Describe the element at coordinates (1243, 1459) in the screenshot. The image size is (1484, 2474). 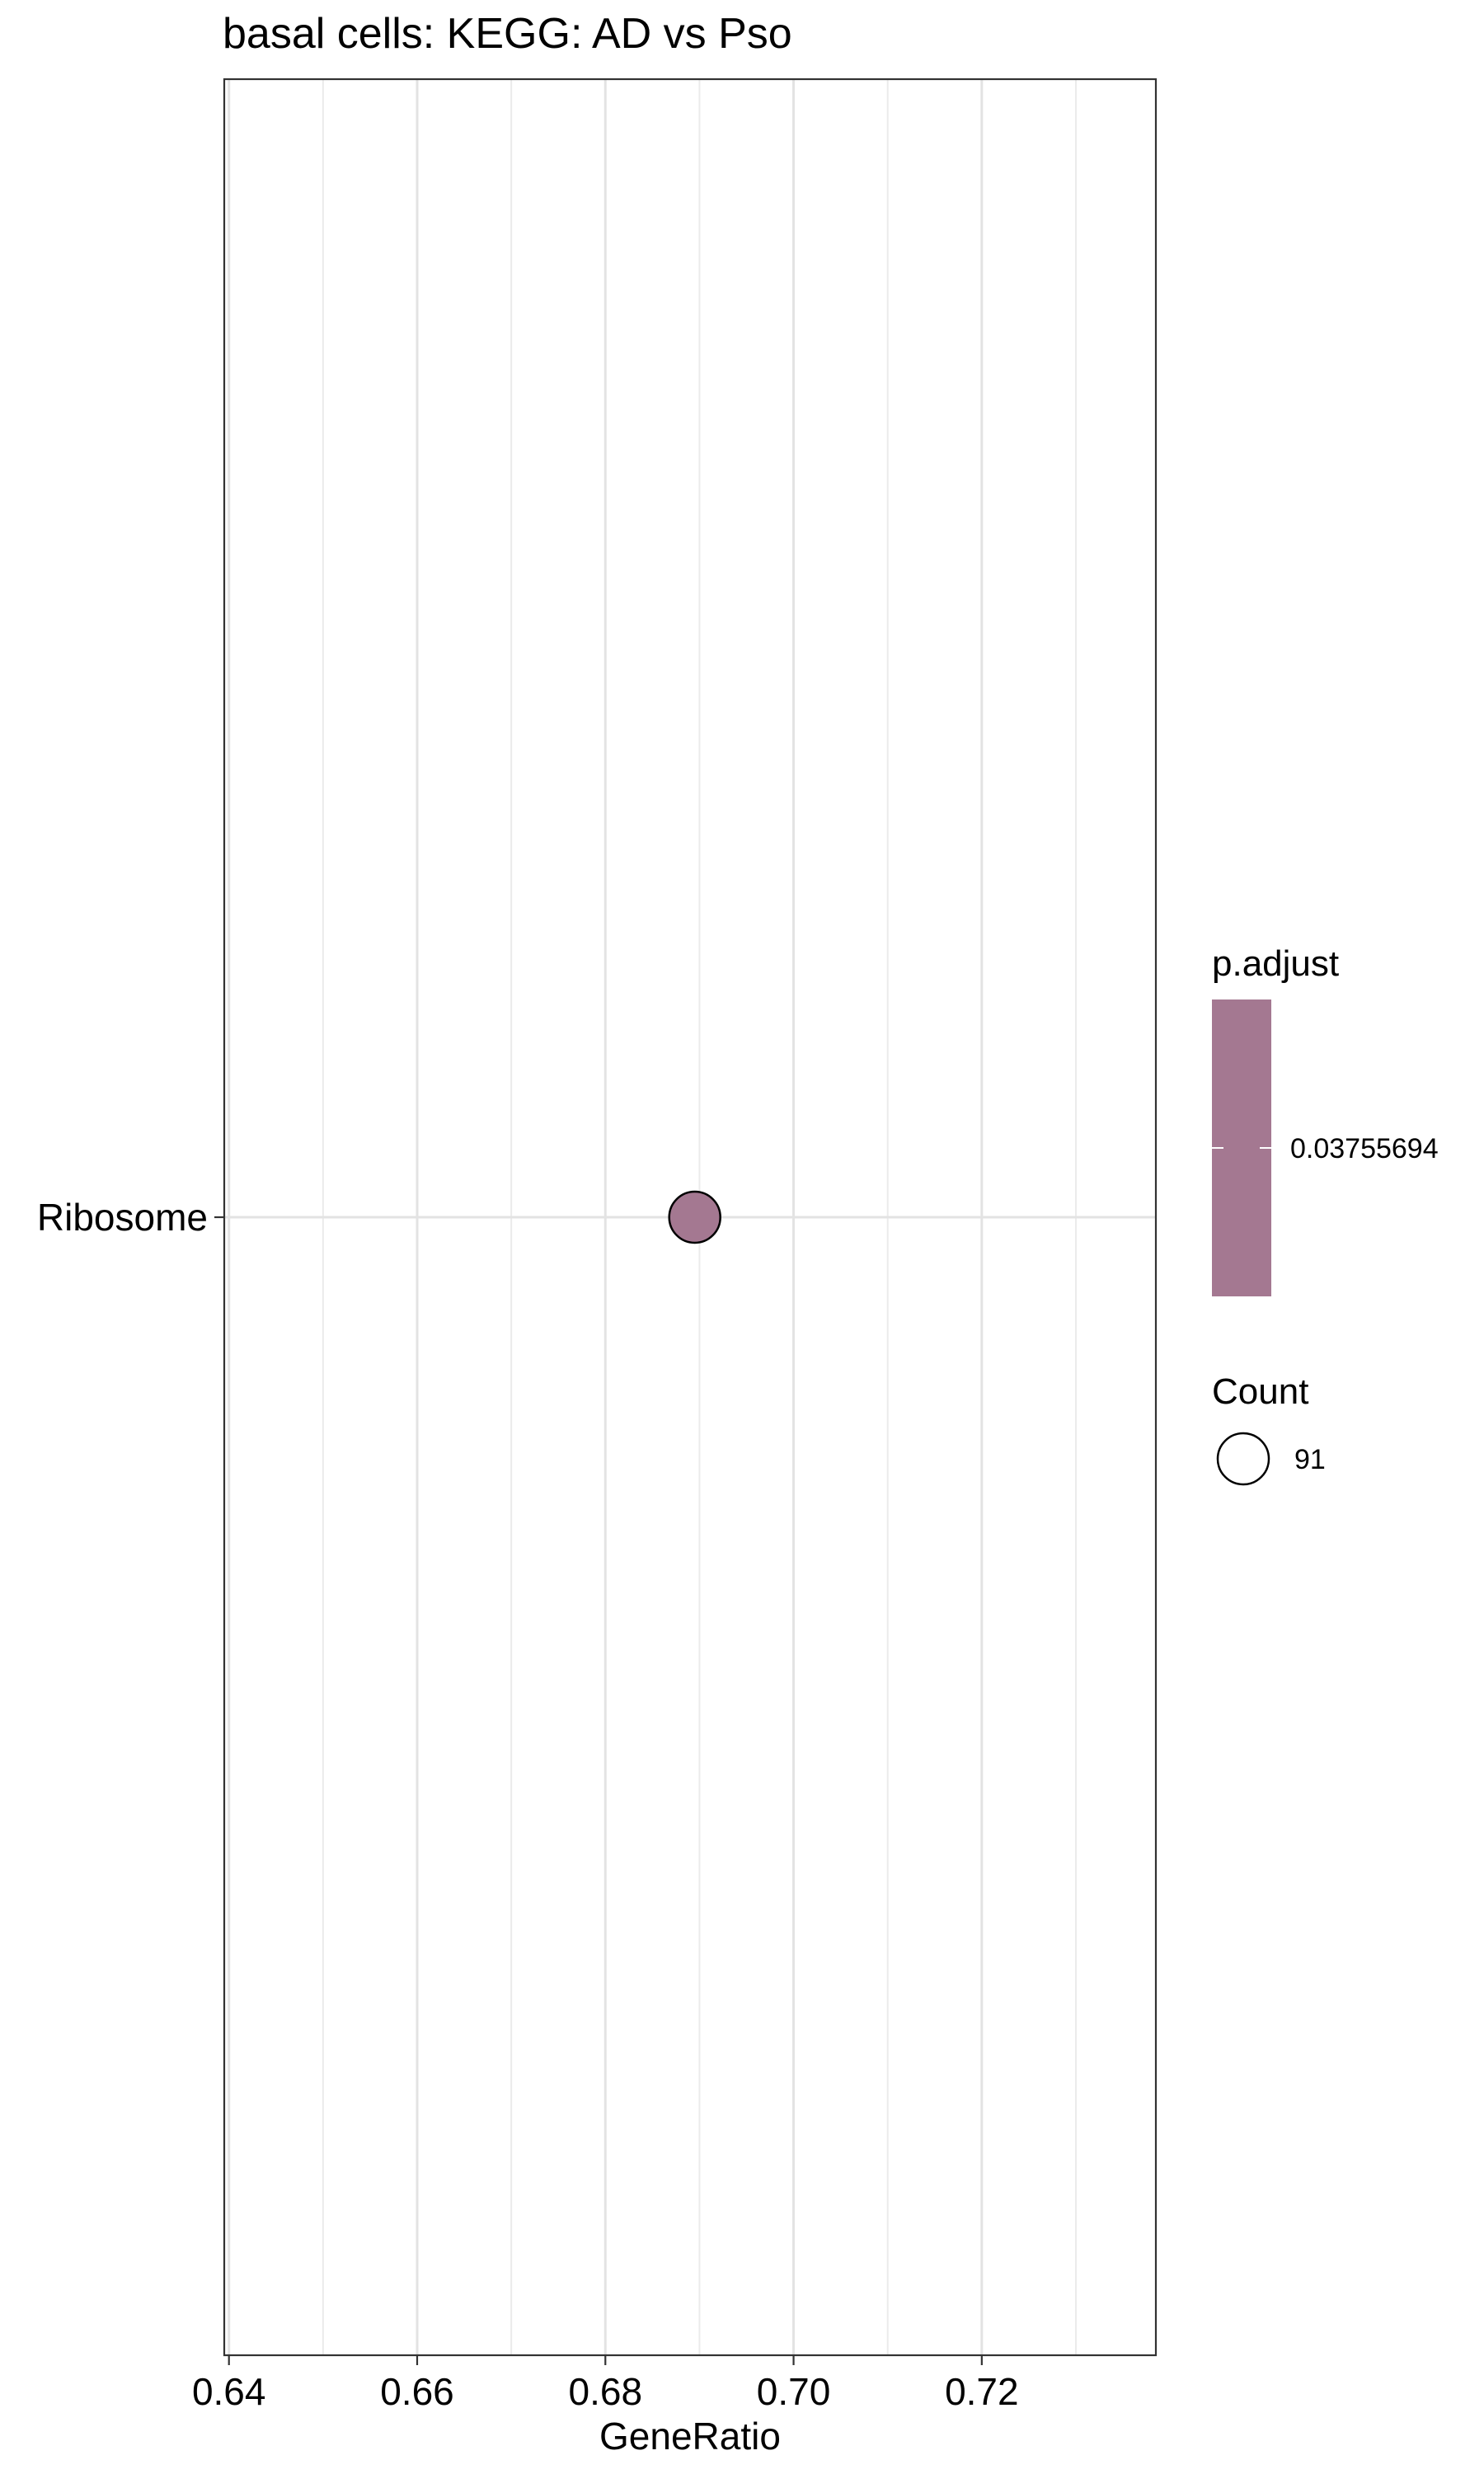
I see `legend-size-circle` at that location.